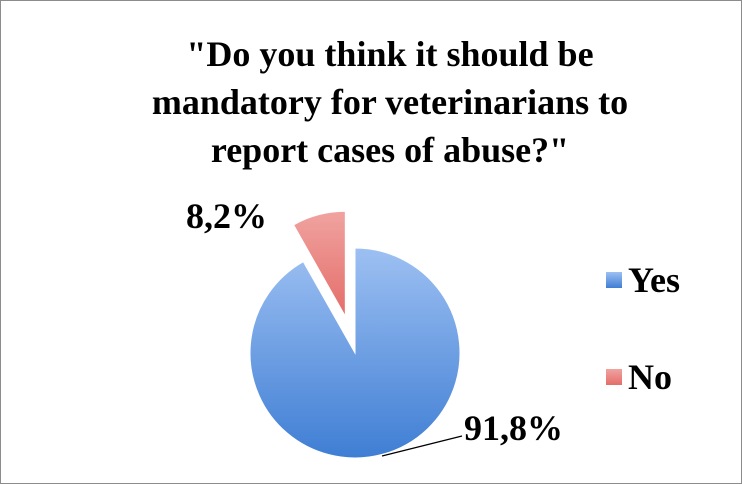  I want to click on chart-title-line-2: mandatory for veterinarians to, so click(390, 102).